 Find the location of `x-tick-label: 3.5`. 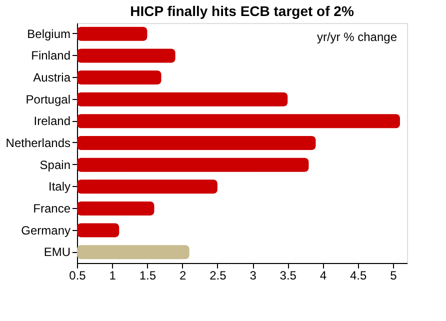

x-tick-label: 3.5 is located at coordinates (288, 275).